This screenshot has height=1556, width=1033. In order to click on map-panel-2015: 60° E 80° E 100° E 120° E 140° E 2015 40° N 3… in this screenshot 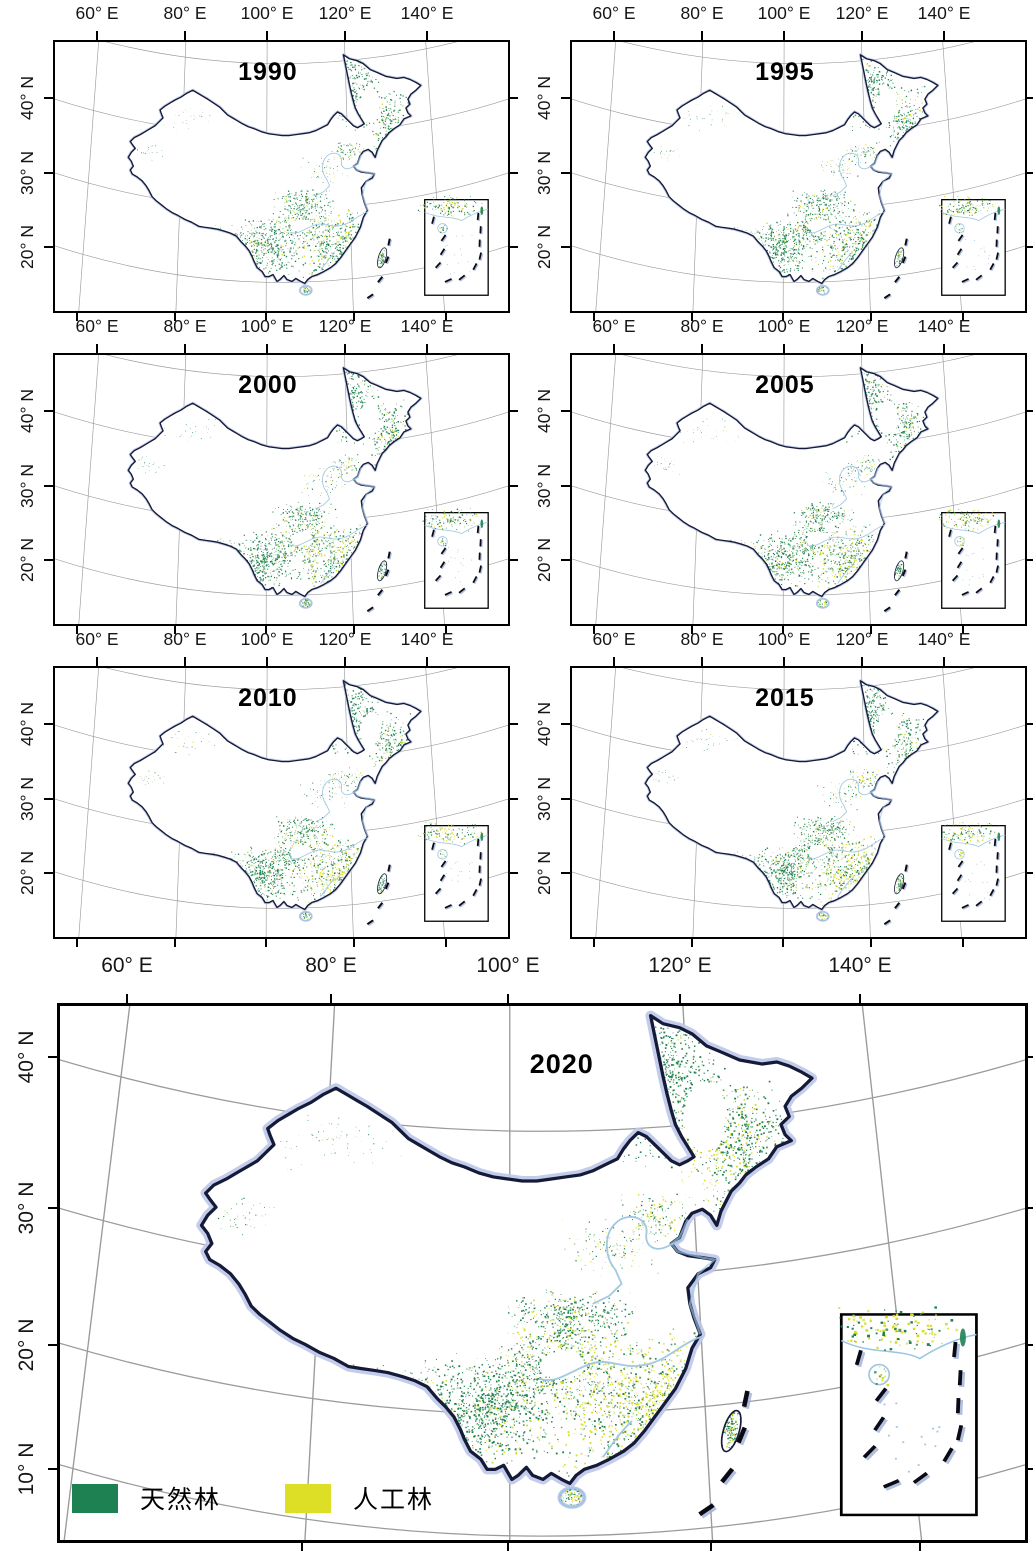, I will do `click(775, 786)`.